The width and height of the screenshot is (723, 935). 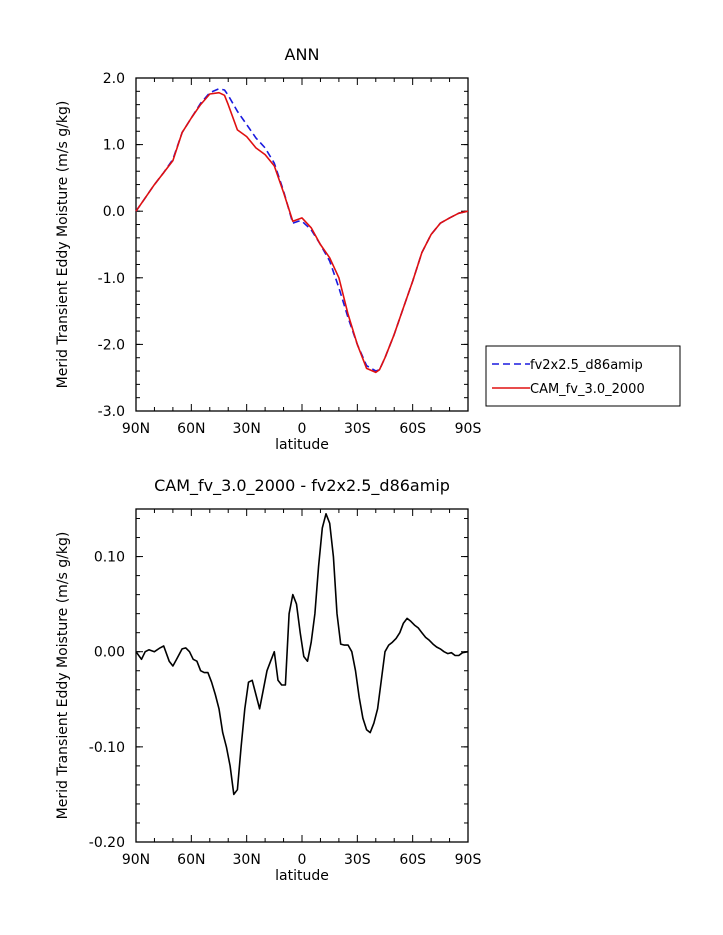 What do you see at coordinates (111, 412) in the screenshot?
I see `y-tick-label: -3.0` at bounding box center [111, 412].